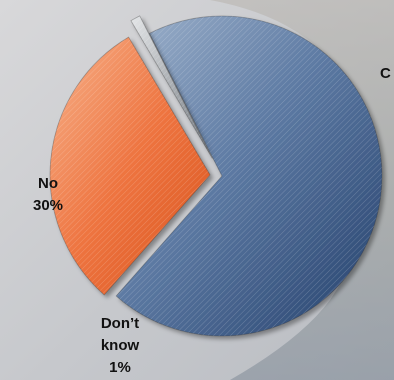 The image size is (394, 380). I want to click on slice-dontknow-texture, so click(171, 87).